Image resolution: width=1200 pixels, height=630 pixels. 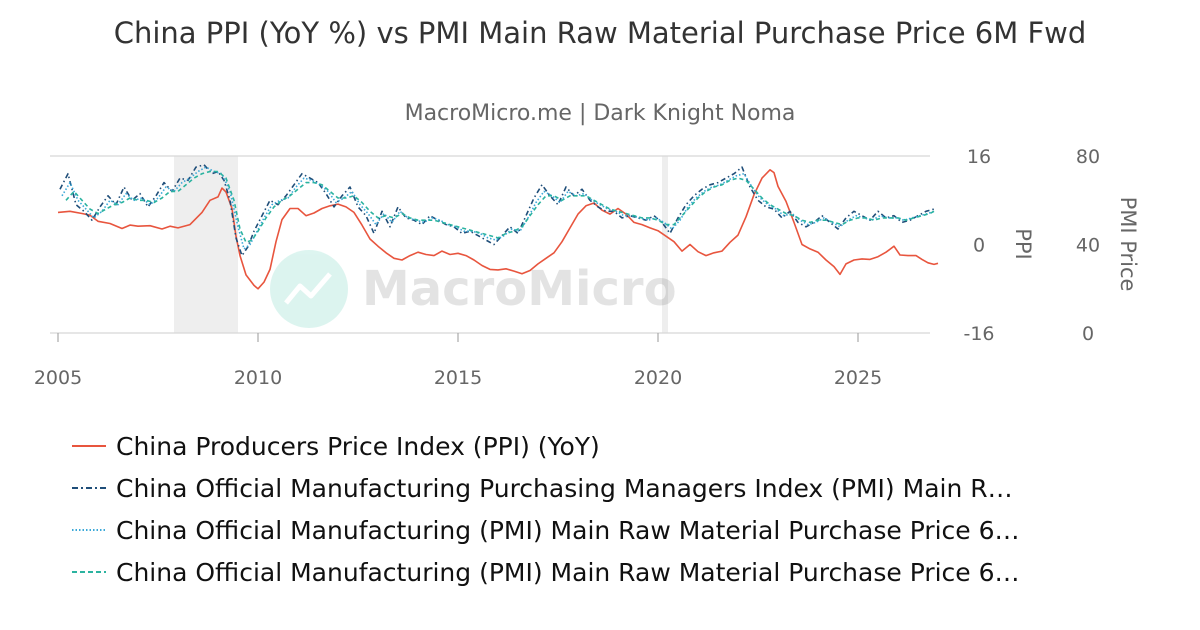 What do you see at coordinates (1088, 334) in the screenshot?
I see `right-y-tick-label: 0` at bounding box center [1088, 334].